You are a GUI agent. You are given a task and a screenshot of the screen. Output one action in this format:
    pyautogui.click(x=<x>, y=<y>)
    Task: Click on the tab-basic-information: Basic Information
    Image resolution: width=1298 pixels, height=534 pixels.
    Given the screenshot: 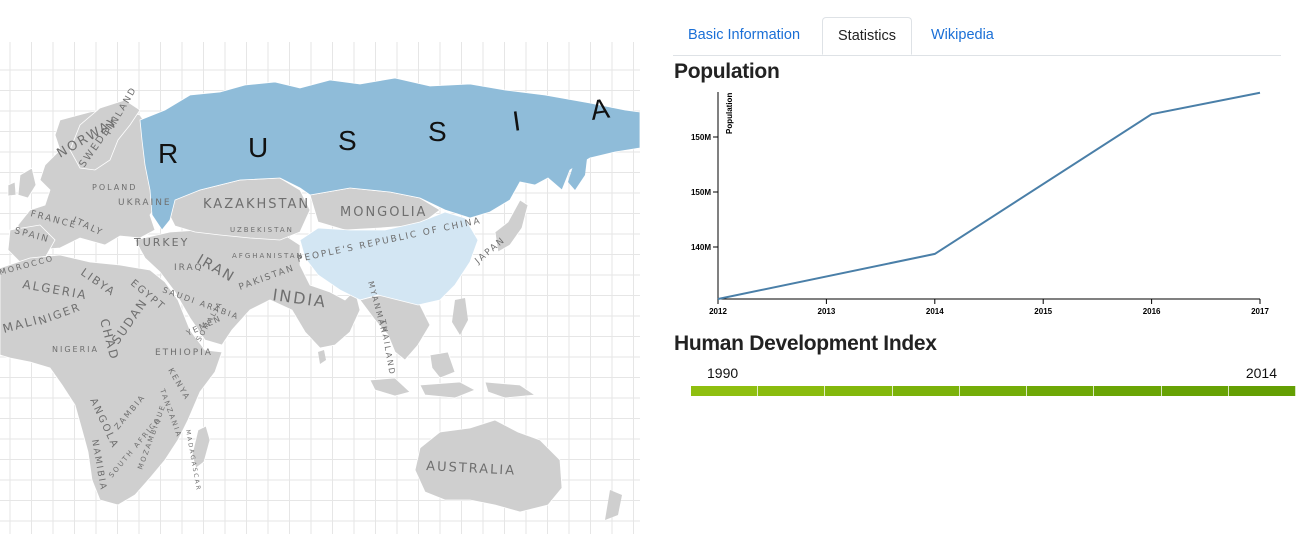 What is the action you would take?
    pyautogui.click(x=744, y=35)
    